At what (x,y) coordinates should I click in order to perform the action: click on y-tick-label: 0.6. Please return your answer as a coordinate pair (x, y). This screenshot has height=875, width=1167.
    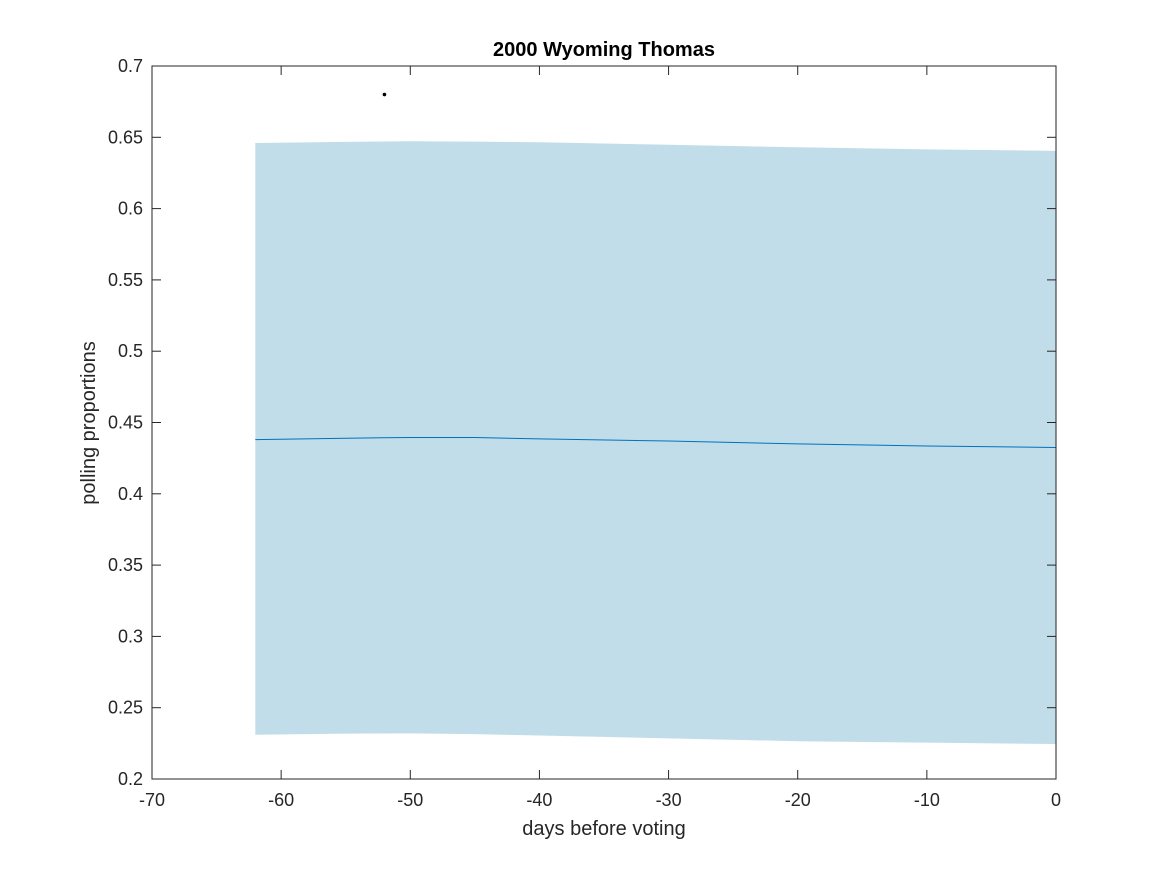
    Looking at the image, I should click on (130, 209).